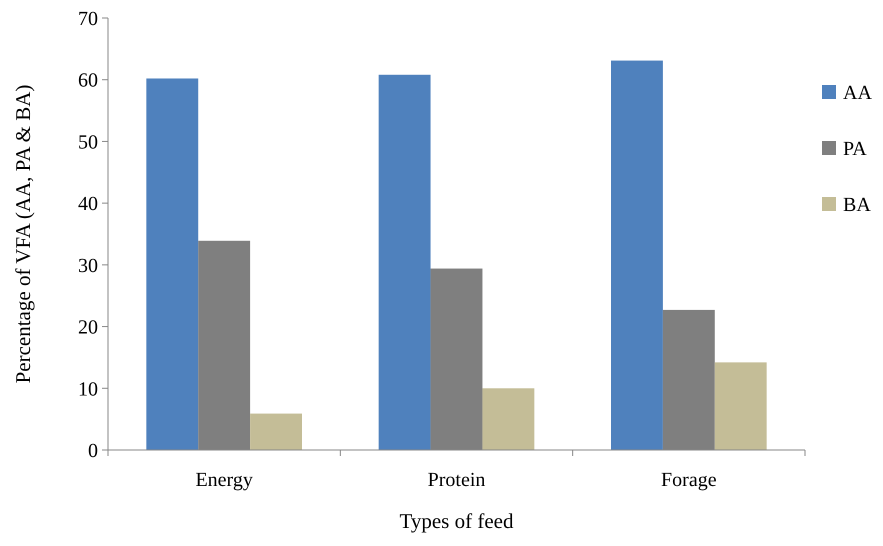 The width and height of the screenshot is (883, 546). Describe the element at coordinates (224, 480) in the screenshot. I see `x-tick-label: Energy` at that location.